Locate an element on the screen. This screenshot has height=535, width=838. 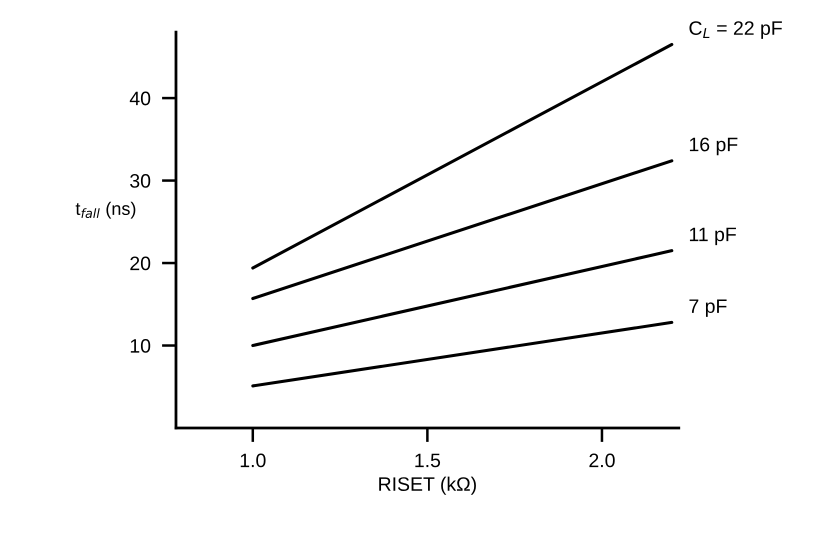
series-label: 11 pF is located at coordinates (713, 237).